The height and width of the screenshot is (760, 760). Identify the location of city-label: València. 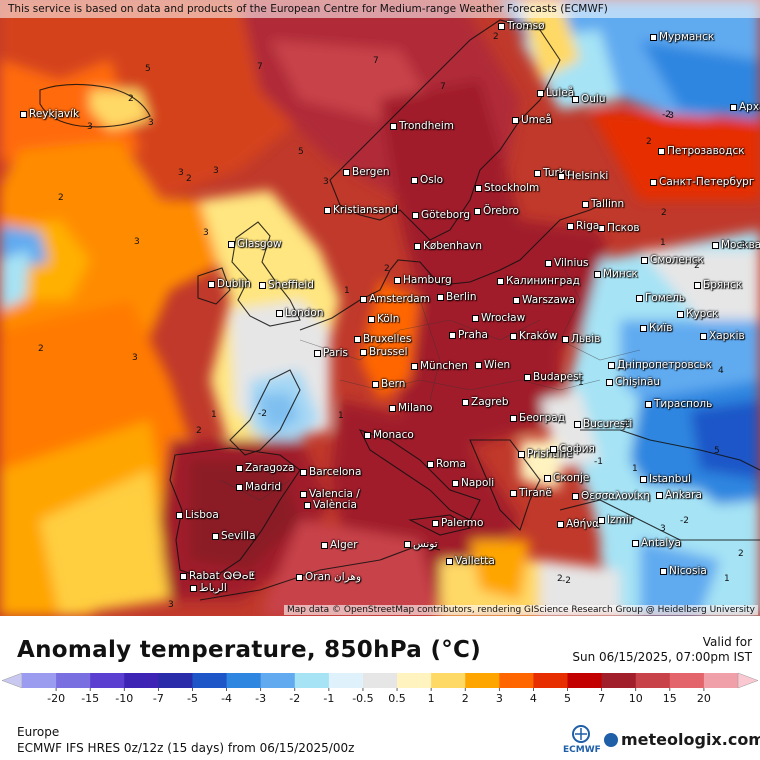
(330, 505).